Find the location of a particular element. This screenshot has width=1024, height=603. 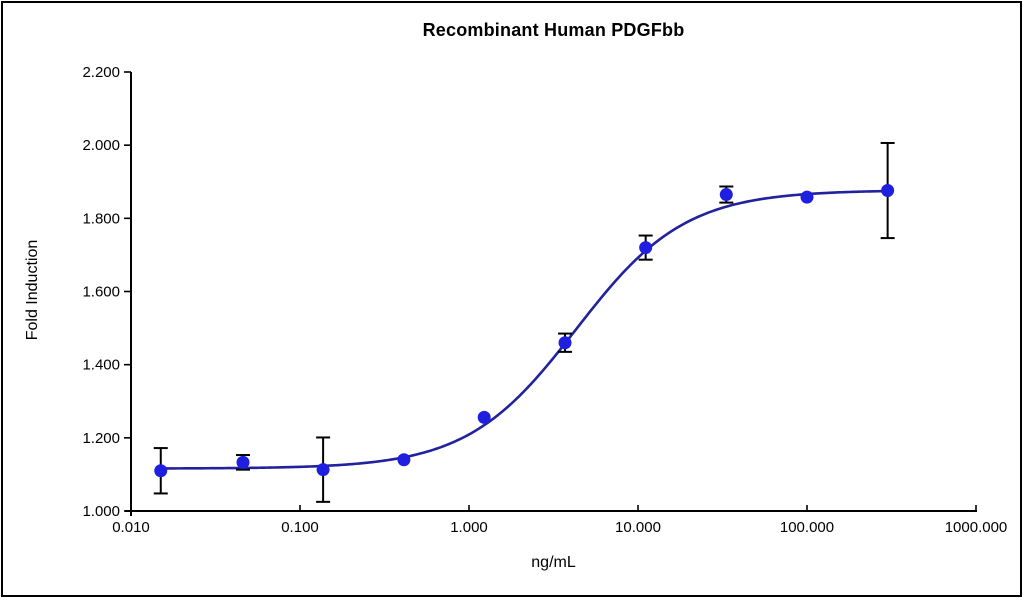

y-tick-label: 1.800 is located at coordinates (101, 218).